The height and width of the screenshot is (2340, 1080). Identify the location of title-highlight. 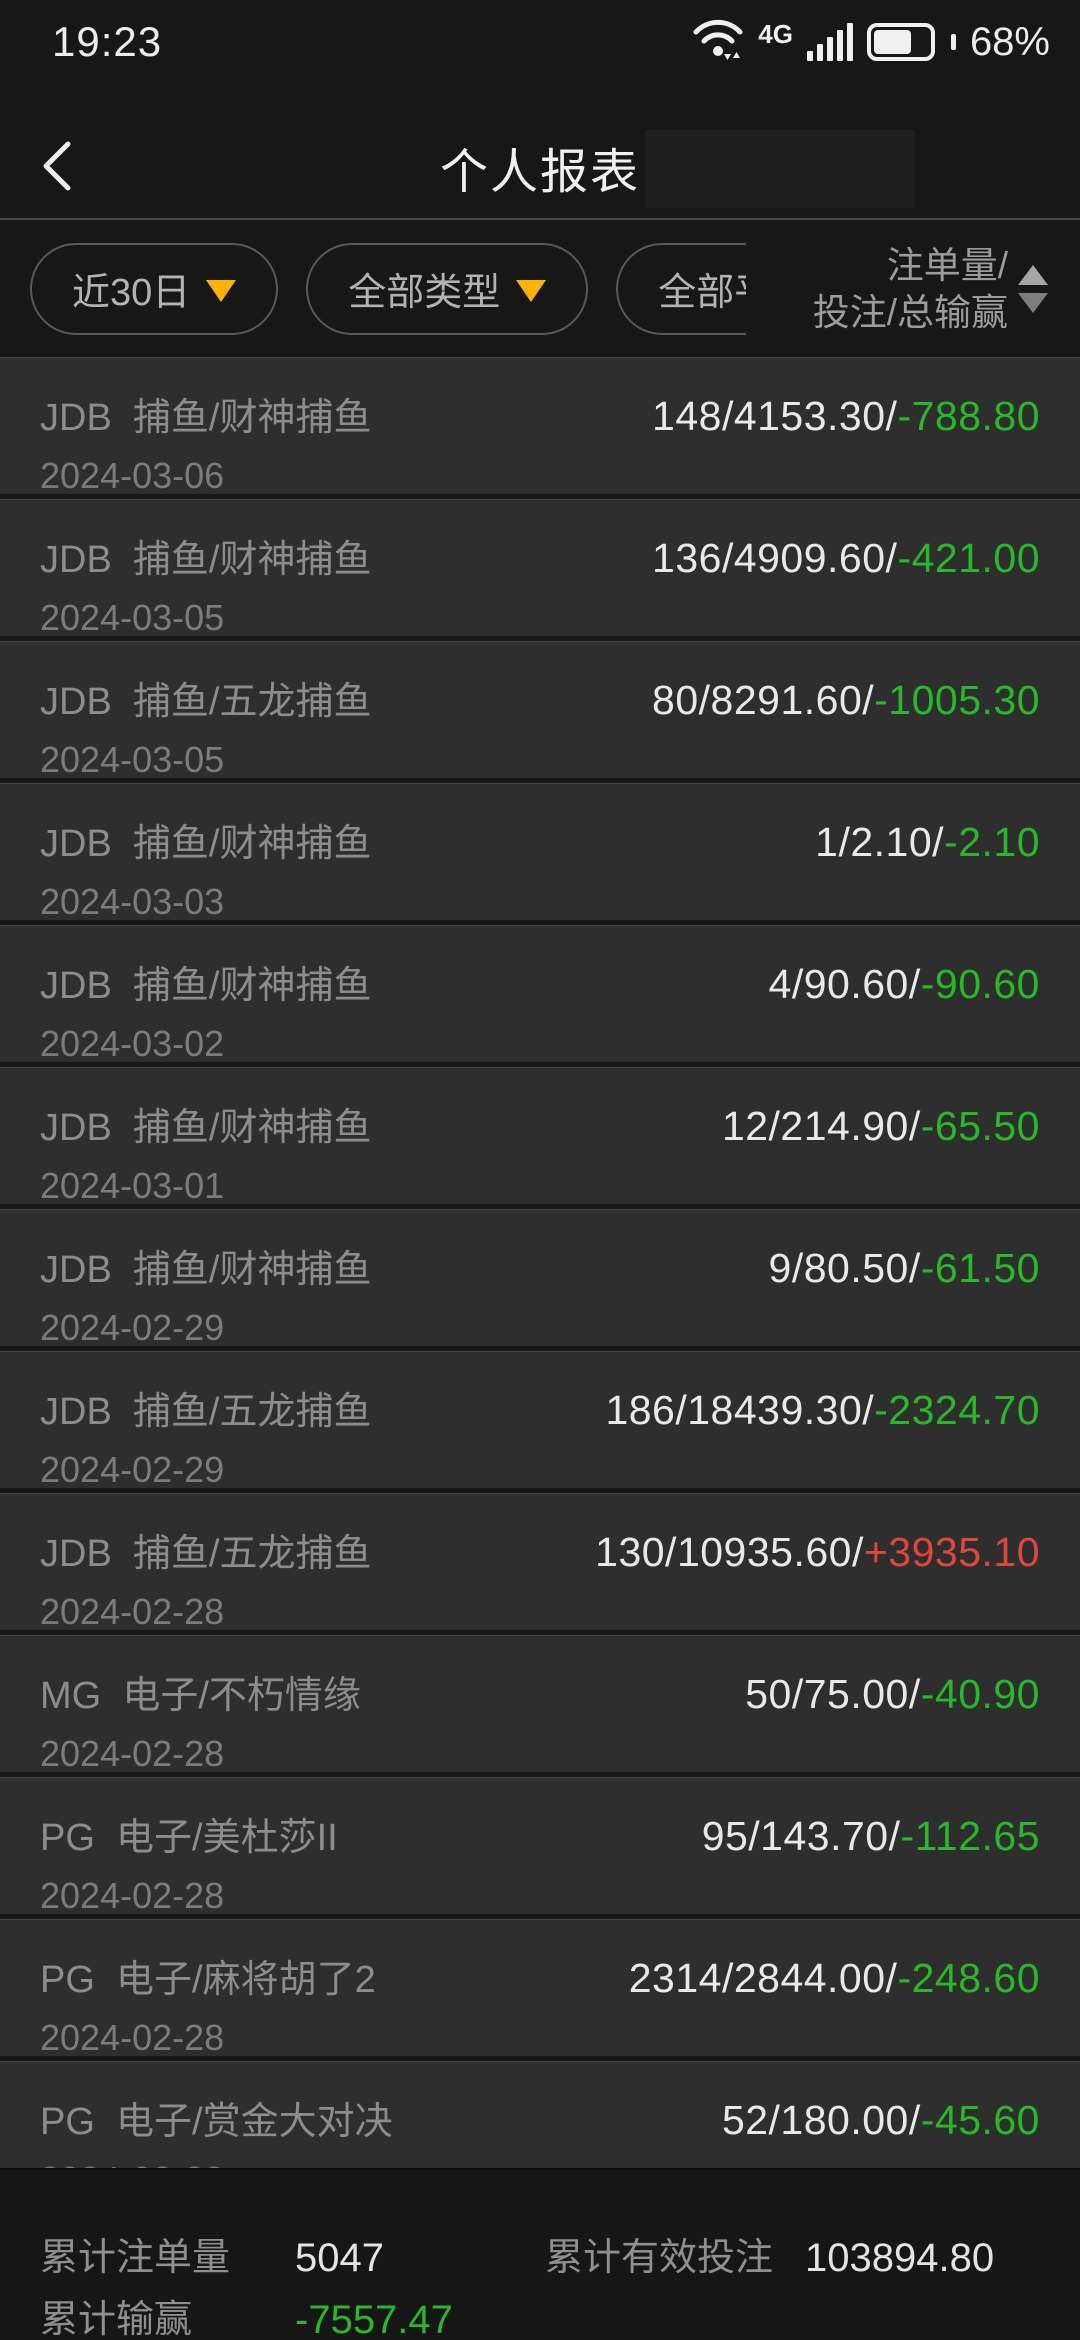
(780, 169).